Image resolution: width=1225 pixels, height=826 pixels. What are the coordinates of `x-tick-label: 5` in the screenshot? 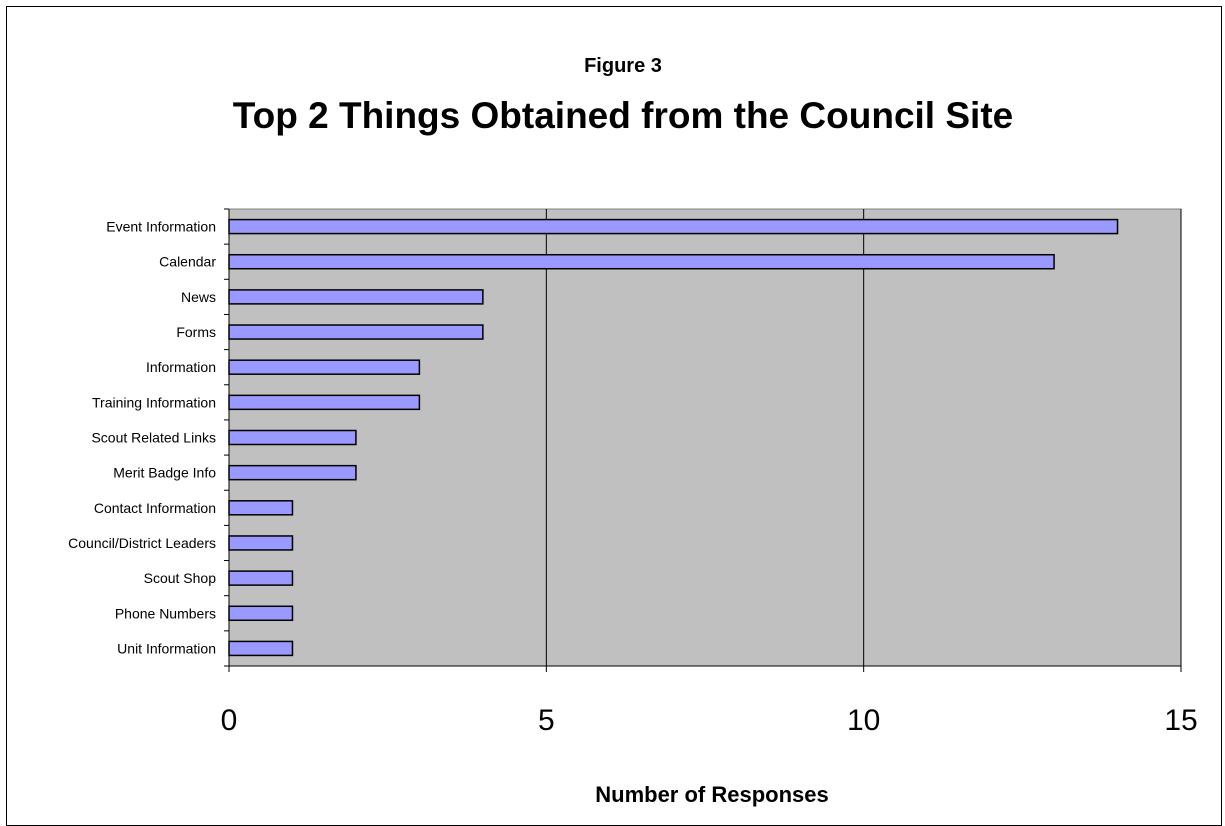 It's located at (546, 720).